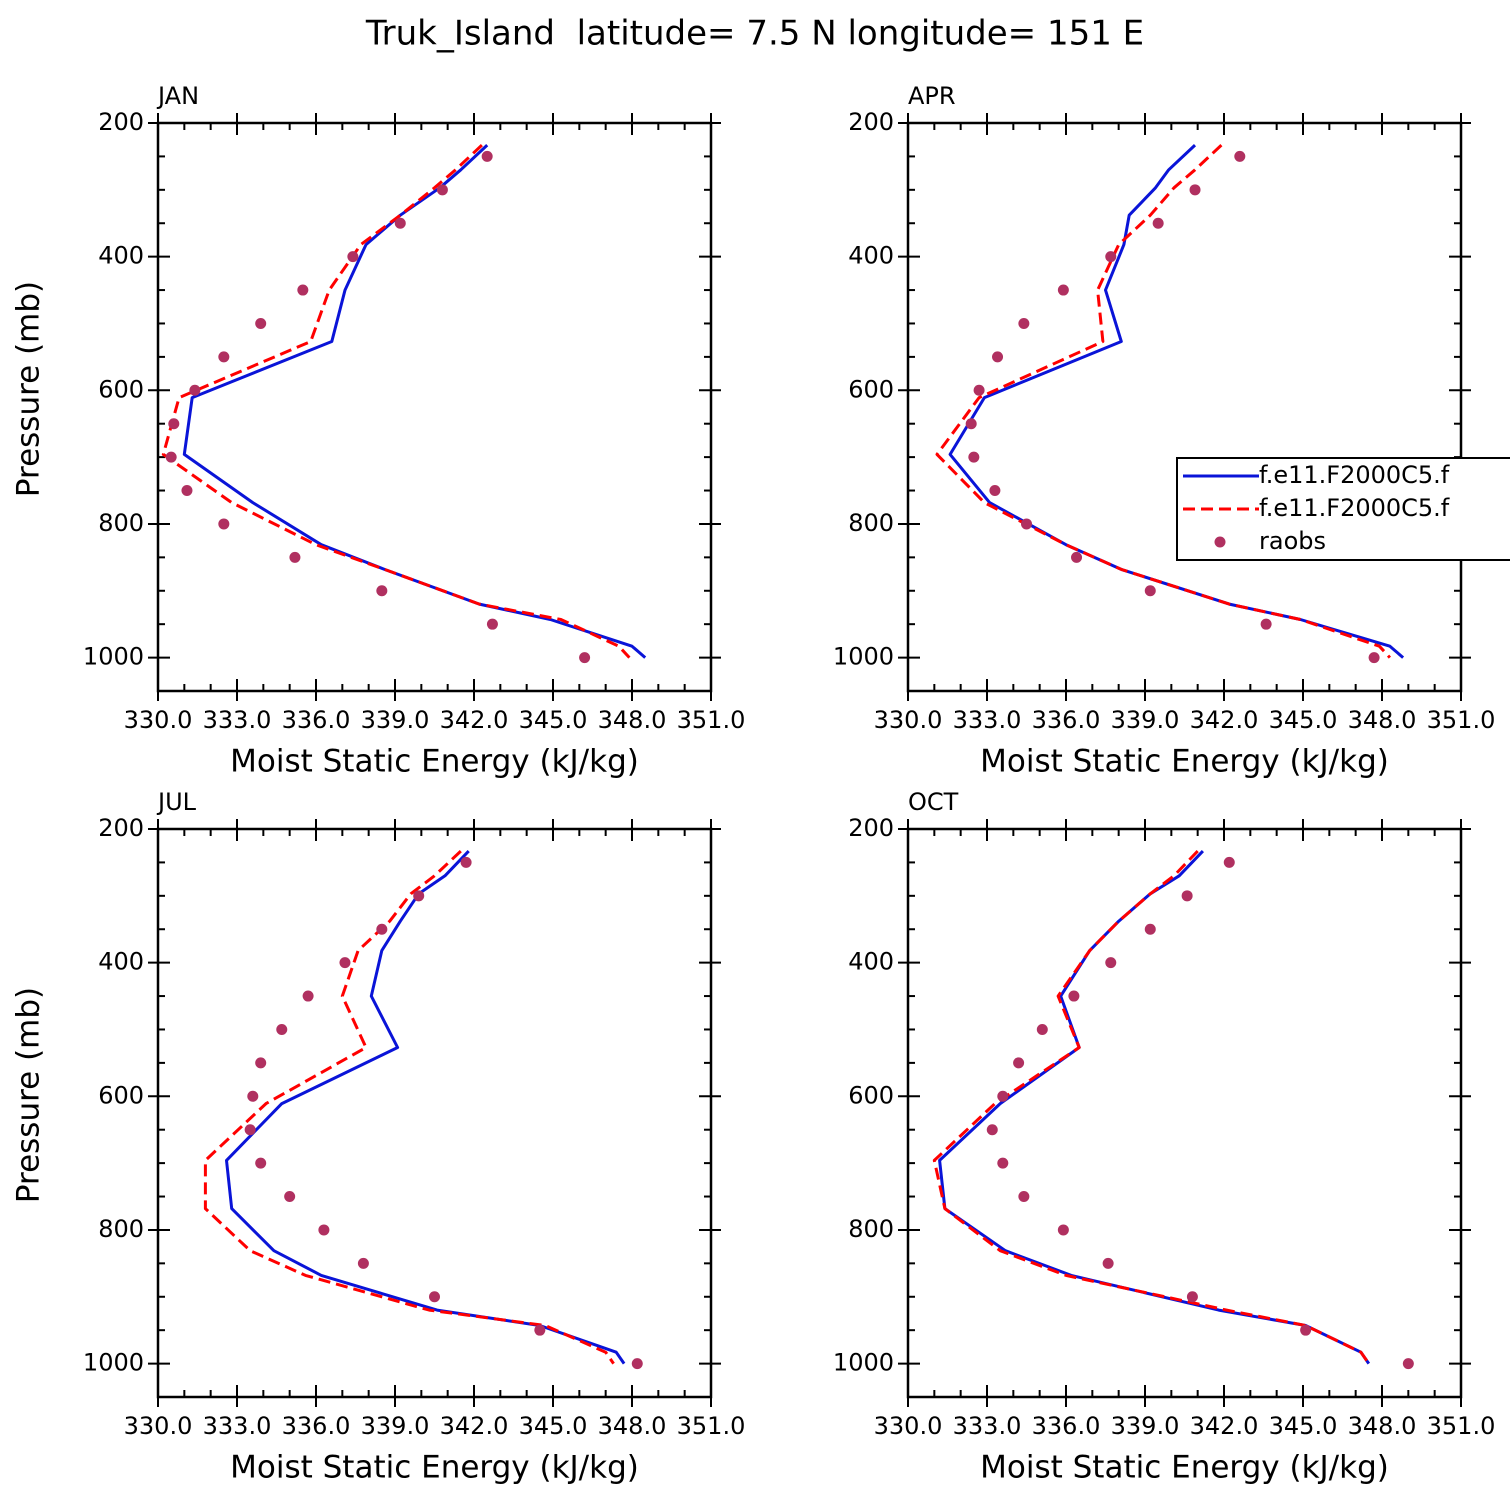 The height and width of the screenshot is (1510, 1510). Describe the element at coordinates (871, 523) in the screenshot. I see `y-tick-label: 800` at that location.